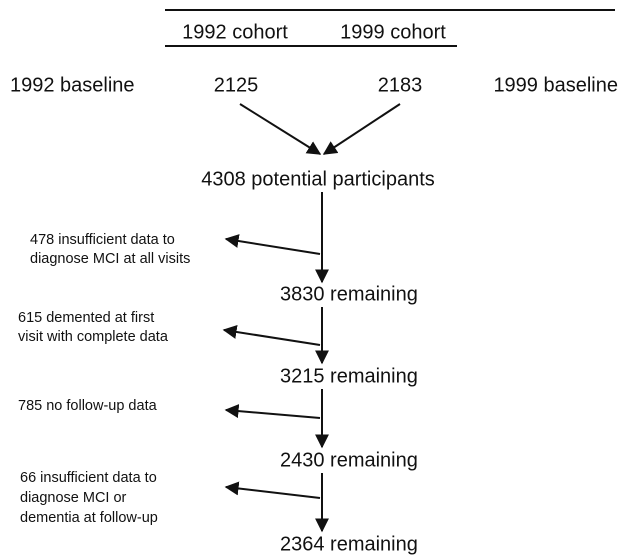  Describe the element at coordinates (349, 460) in the screenshot. I see `node-label: 2430 remaining` at that location.